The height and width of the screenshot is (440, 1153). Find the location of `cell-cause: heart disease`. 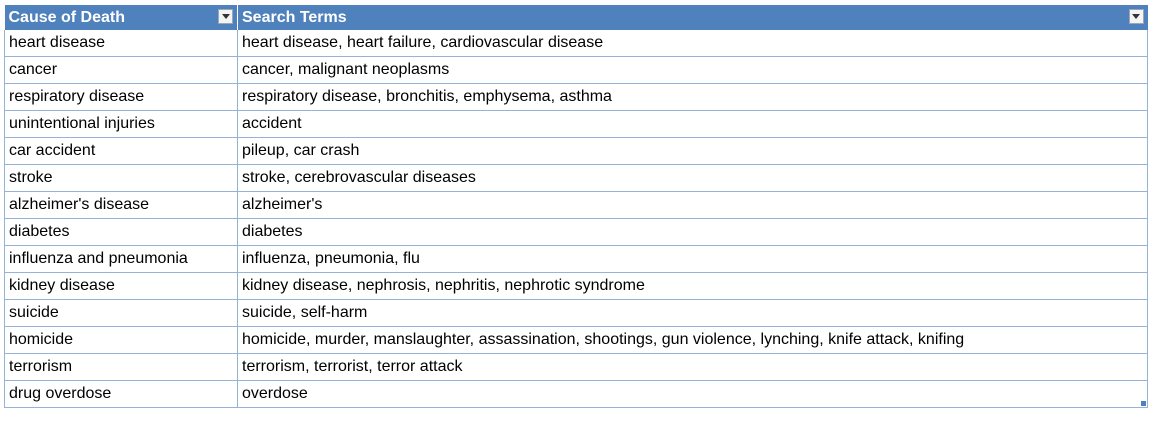

cell-cause: heart disease is located at coordinates (121, 43).